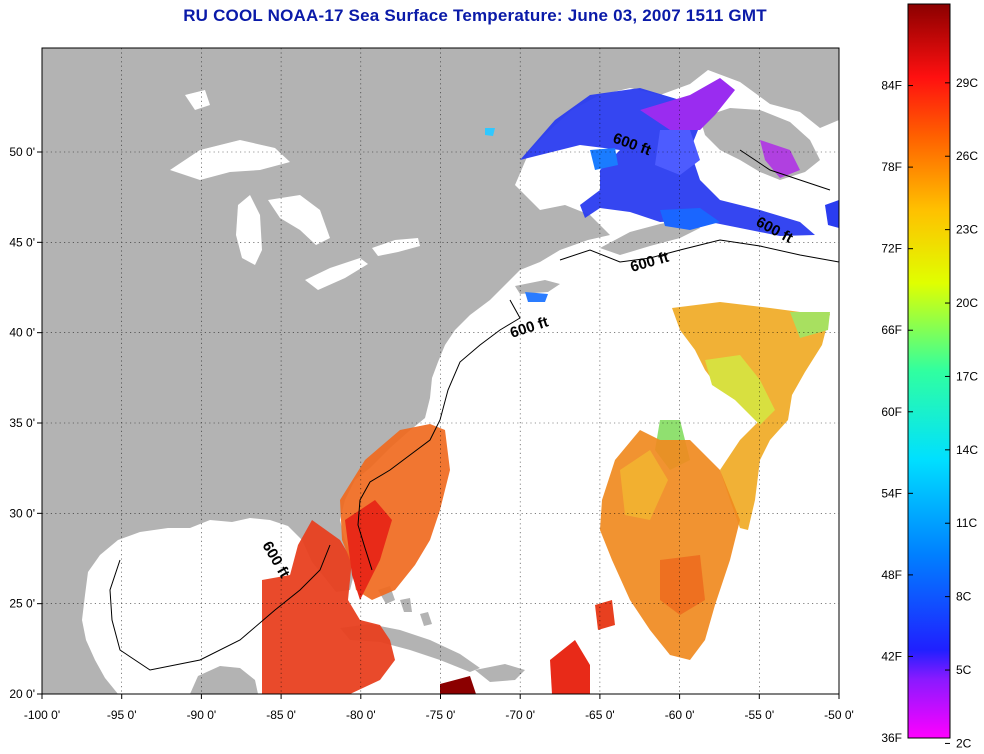 This screenshot has height=754, width=984. I want to click on colorbar-f-label: 48F, so click(891, 575).